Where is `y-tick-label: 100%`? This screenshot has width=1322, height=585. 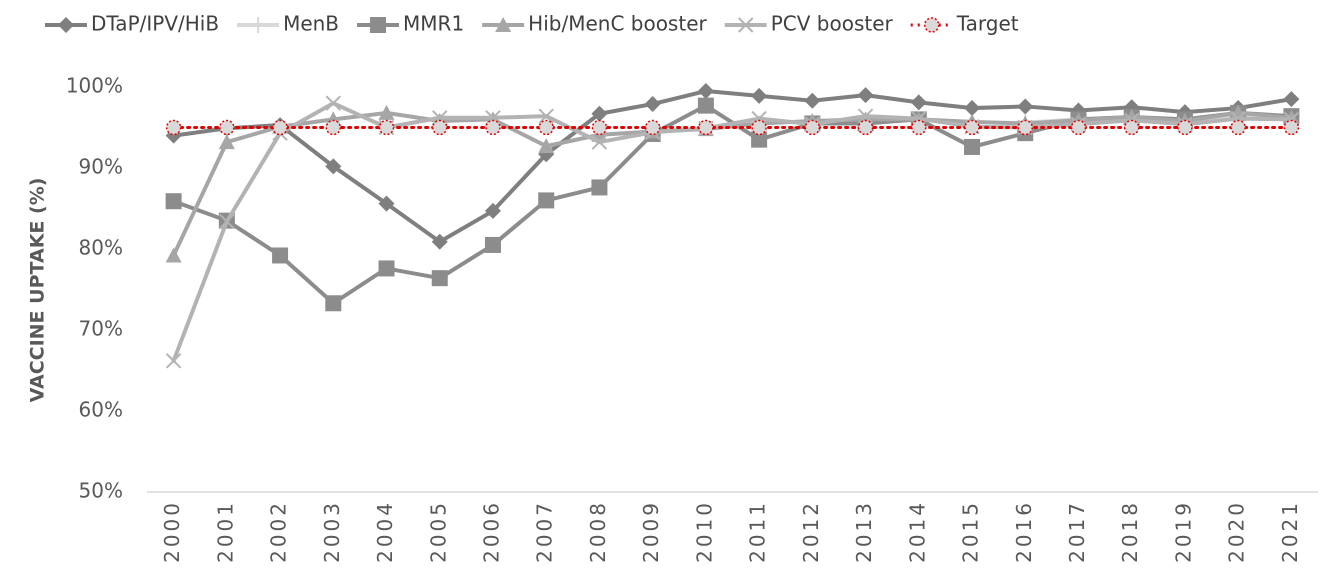
y-tick-label: 100% is located at coordinates (94, 86).